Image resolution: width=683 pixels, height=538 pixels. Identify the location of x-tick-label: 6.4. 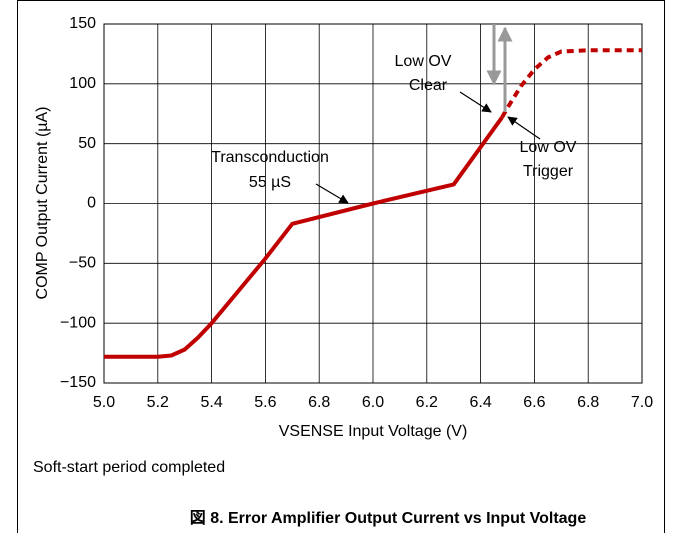
(480, 402).